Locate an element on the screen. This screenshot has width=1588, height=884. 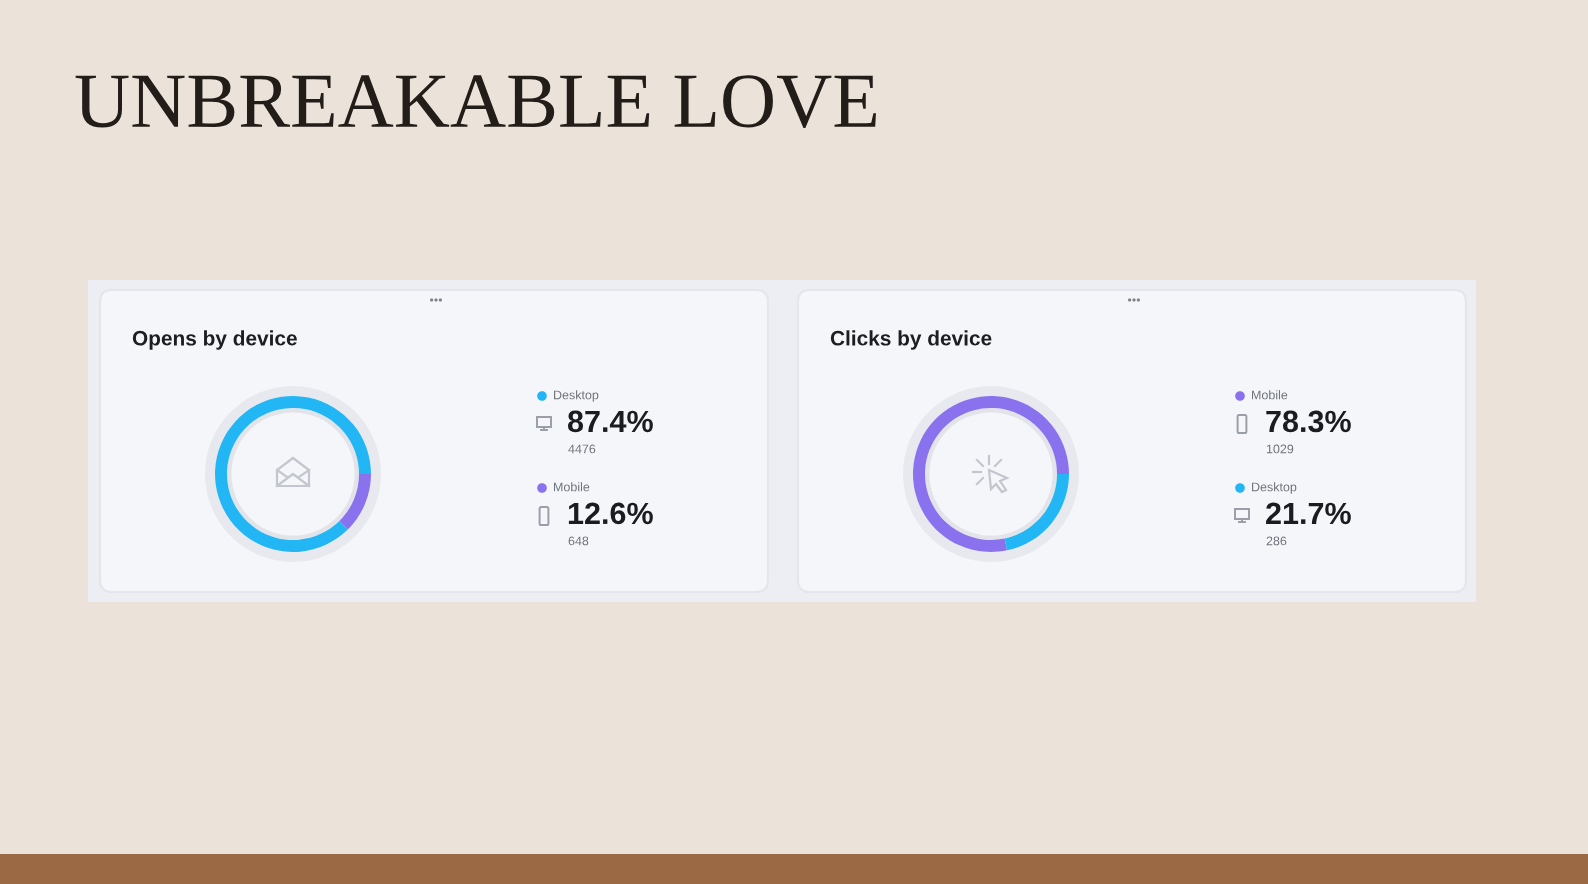
chart-title: Clicks by device is located at coordinates (911, 340).